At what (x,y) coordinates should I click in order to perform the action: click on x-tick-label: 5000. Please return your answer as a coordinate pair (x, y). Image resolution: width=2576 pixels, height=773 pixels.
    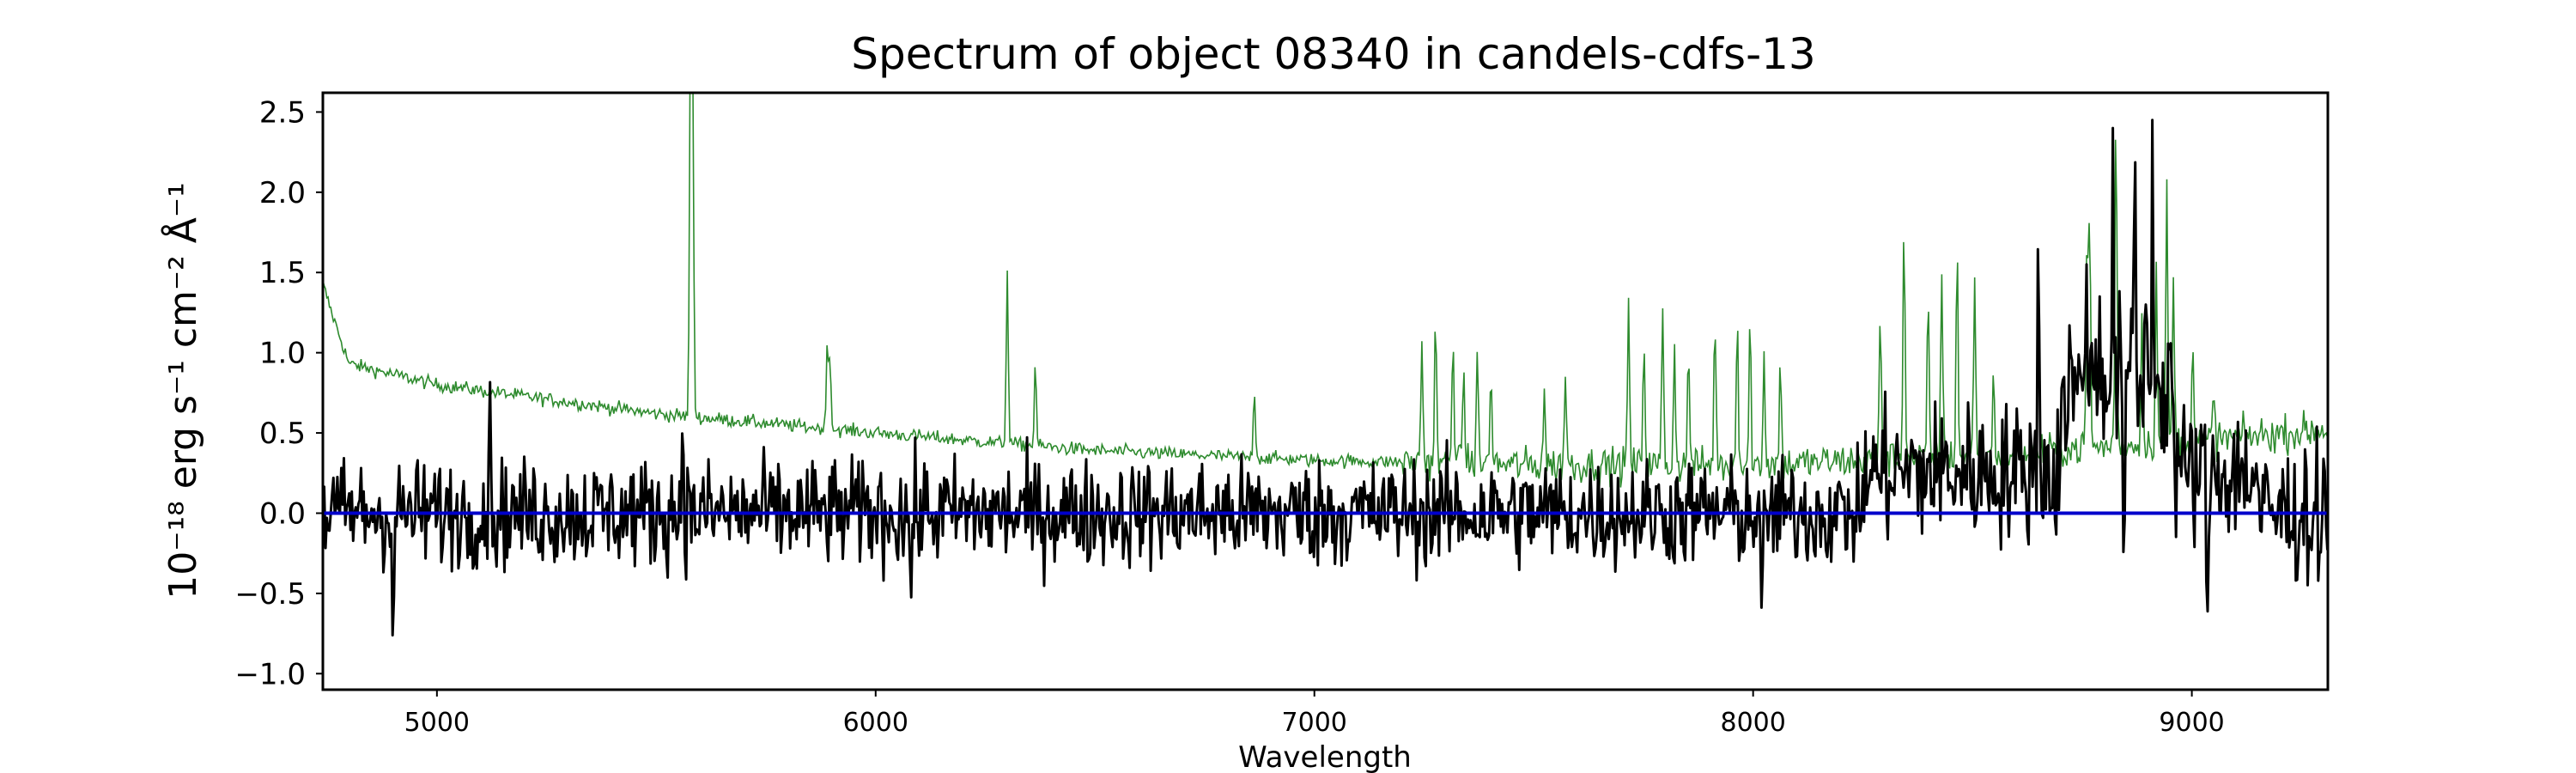
    Looking at the image, I should click on (437, 723).